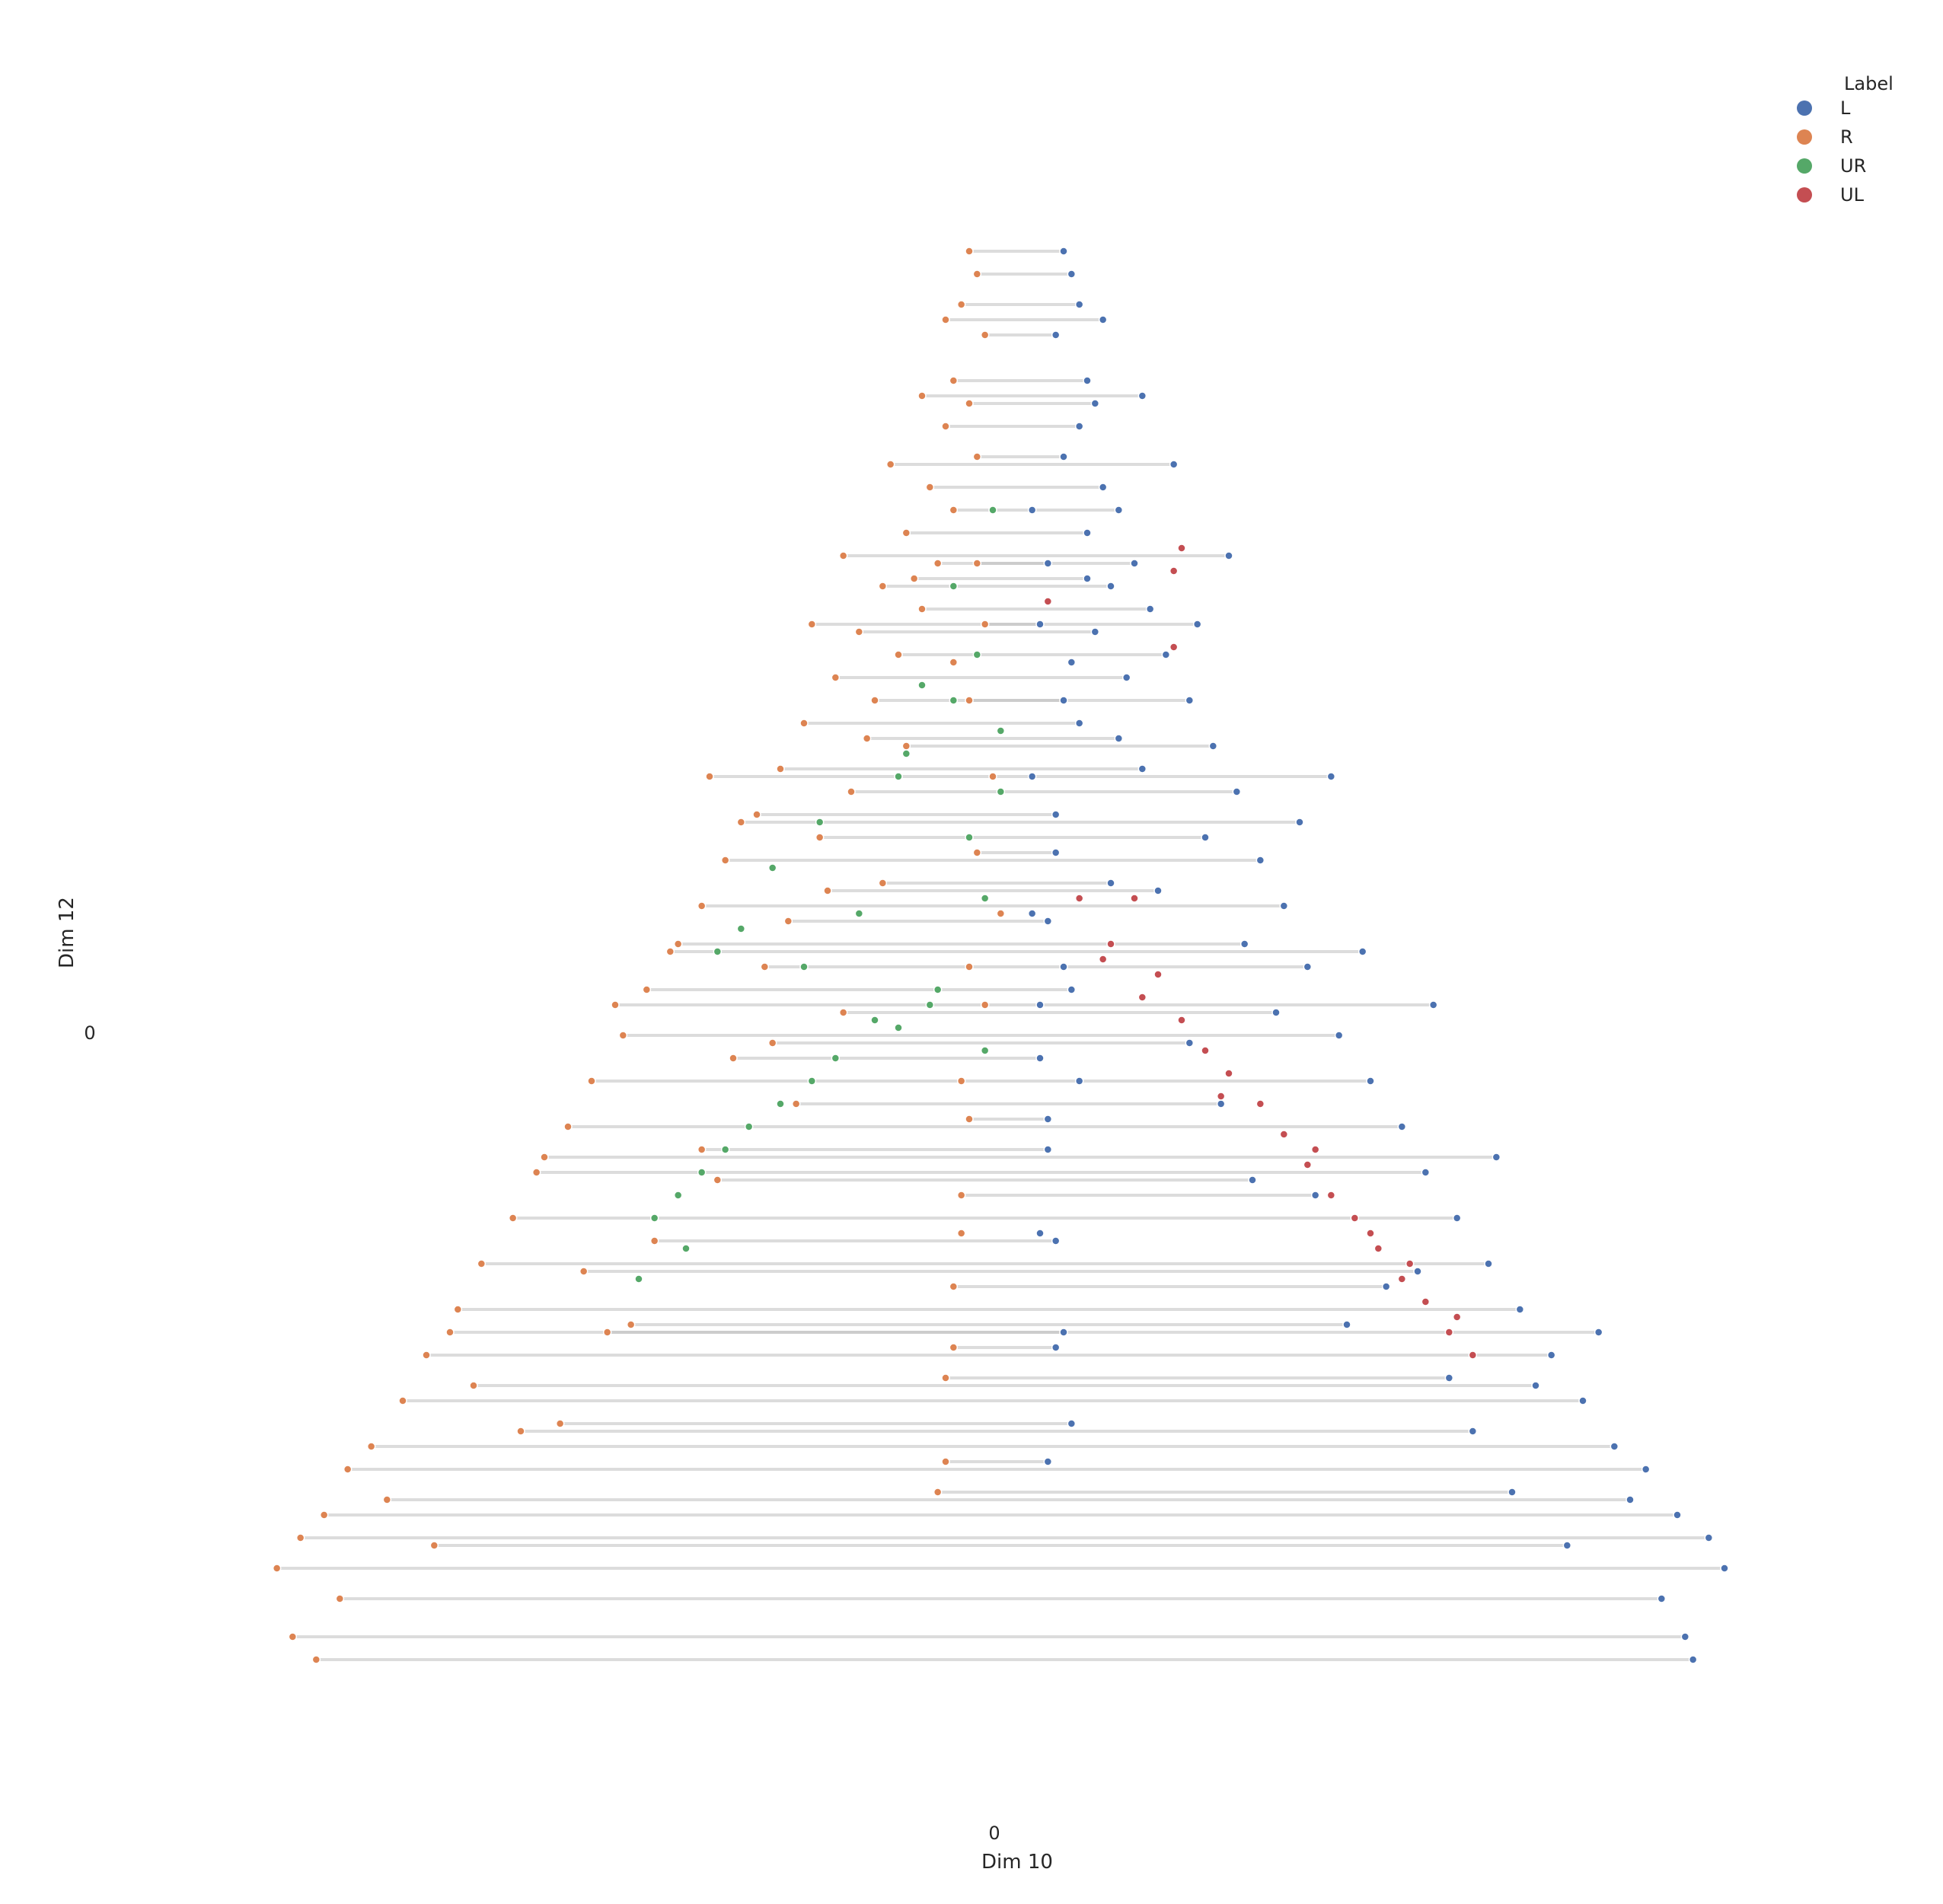 This screenshot has height=1904, width=1943. What do you see at coordinates (1804, 137) in the screenshot?
I see `legend-marker-r` at bounding box center [1804, 137].